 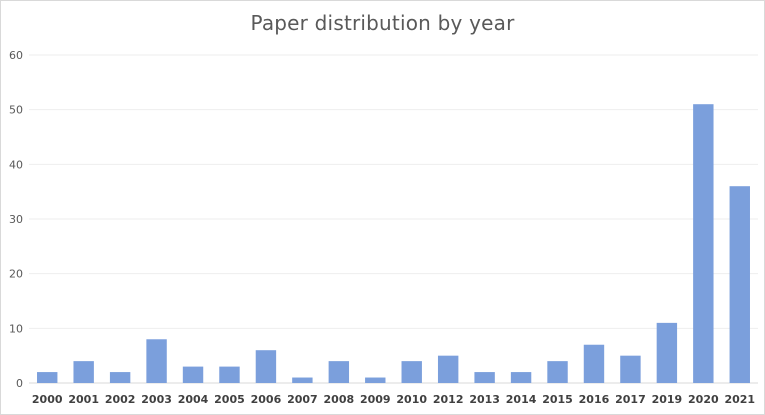 What do you see at coordinates (382, 23) in the screenshot?
I see `chart-title: Paper distribution by year` at bounding box center [382, 23].